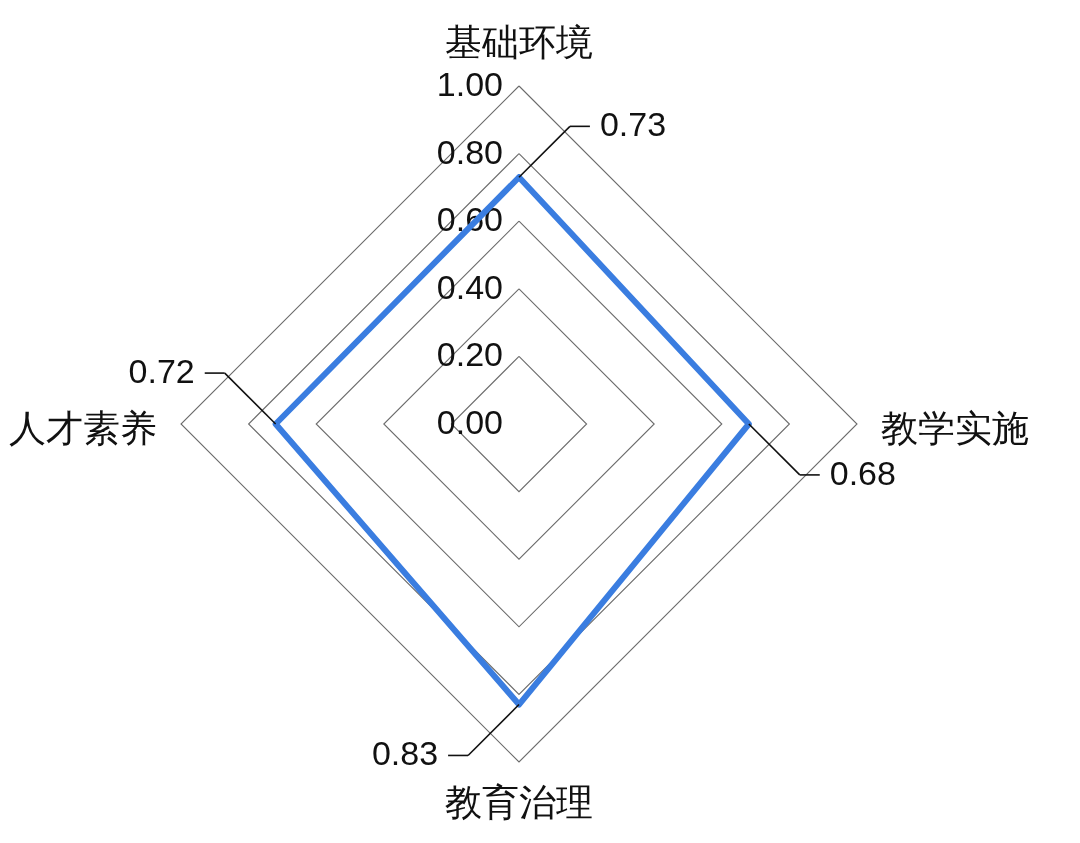  I want to click on spoke-label: 人才素养, so click(83, 428).